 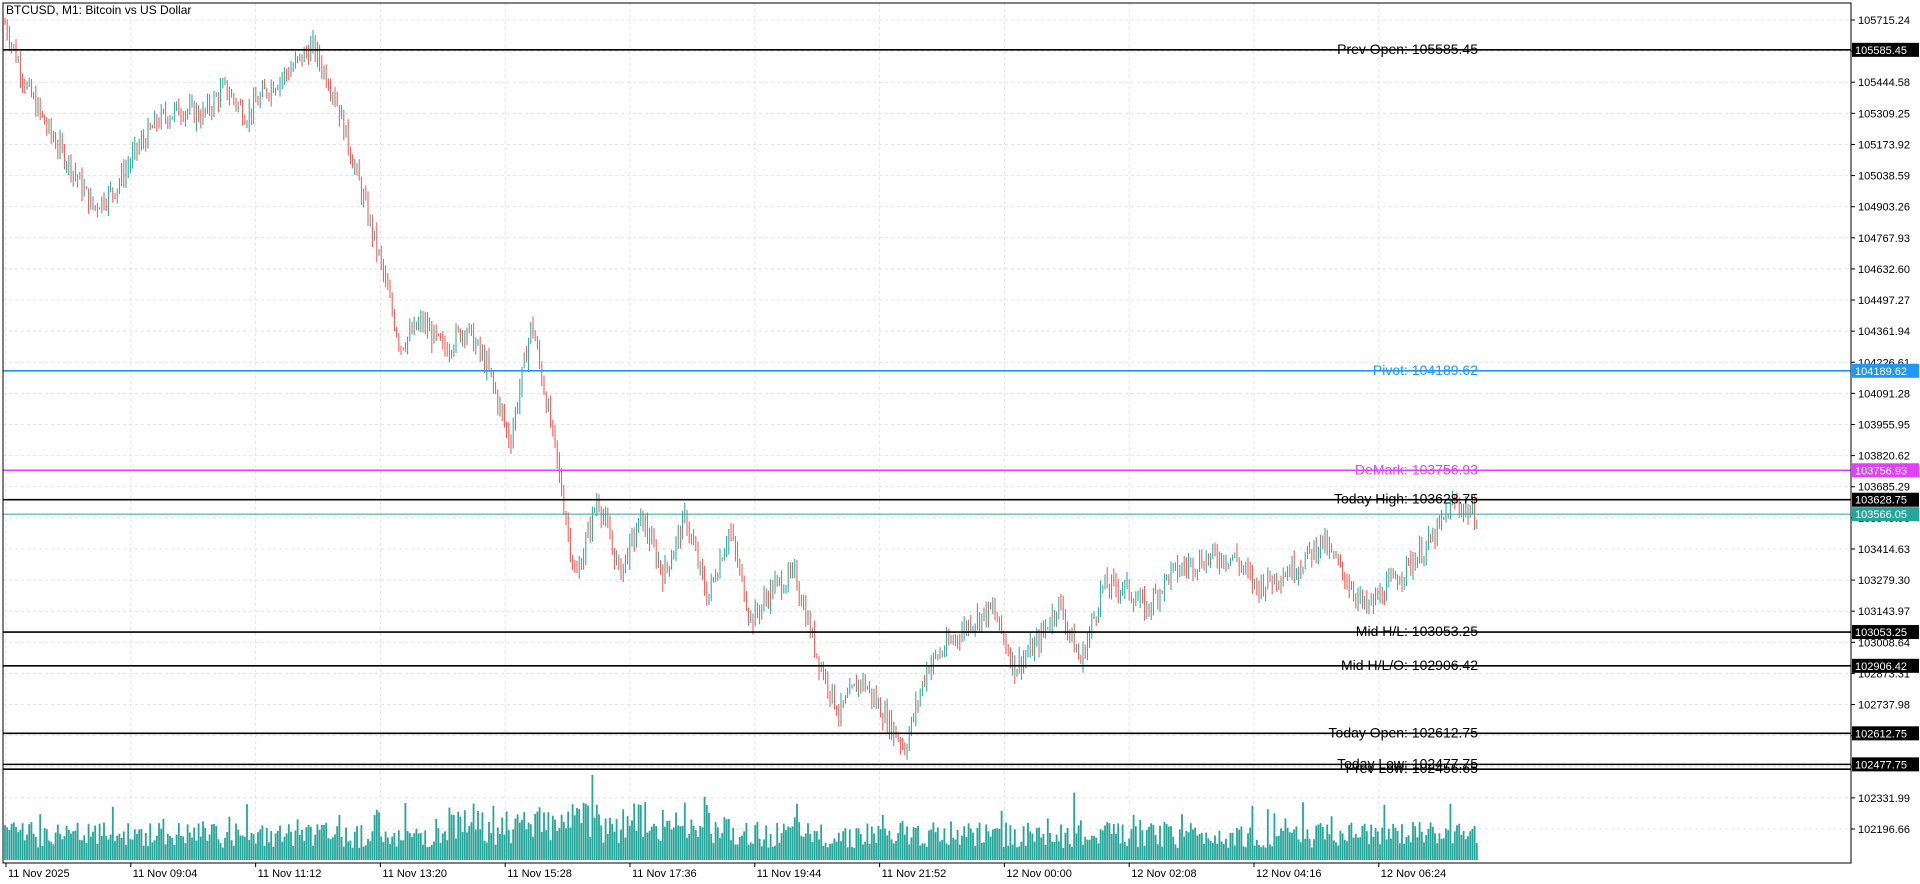 I want to click on level-tag-bg, so click(x=1885, y=764).